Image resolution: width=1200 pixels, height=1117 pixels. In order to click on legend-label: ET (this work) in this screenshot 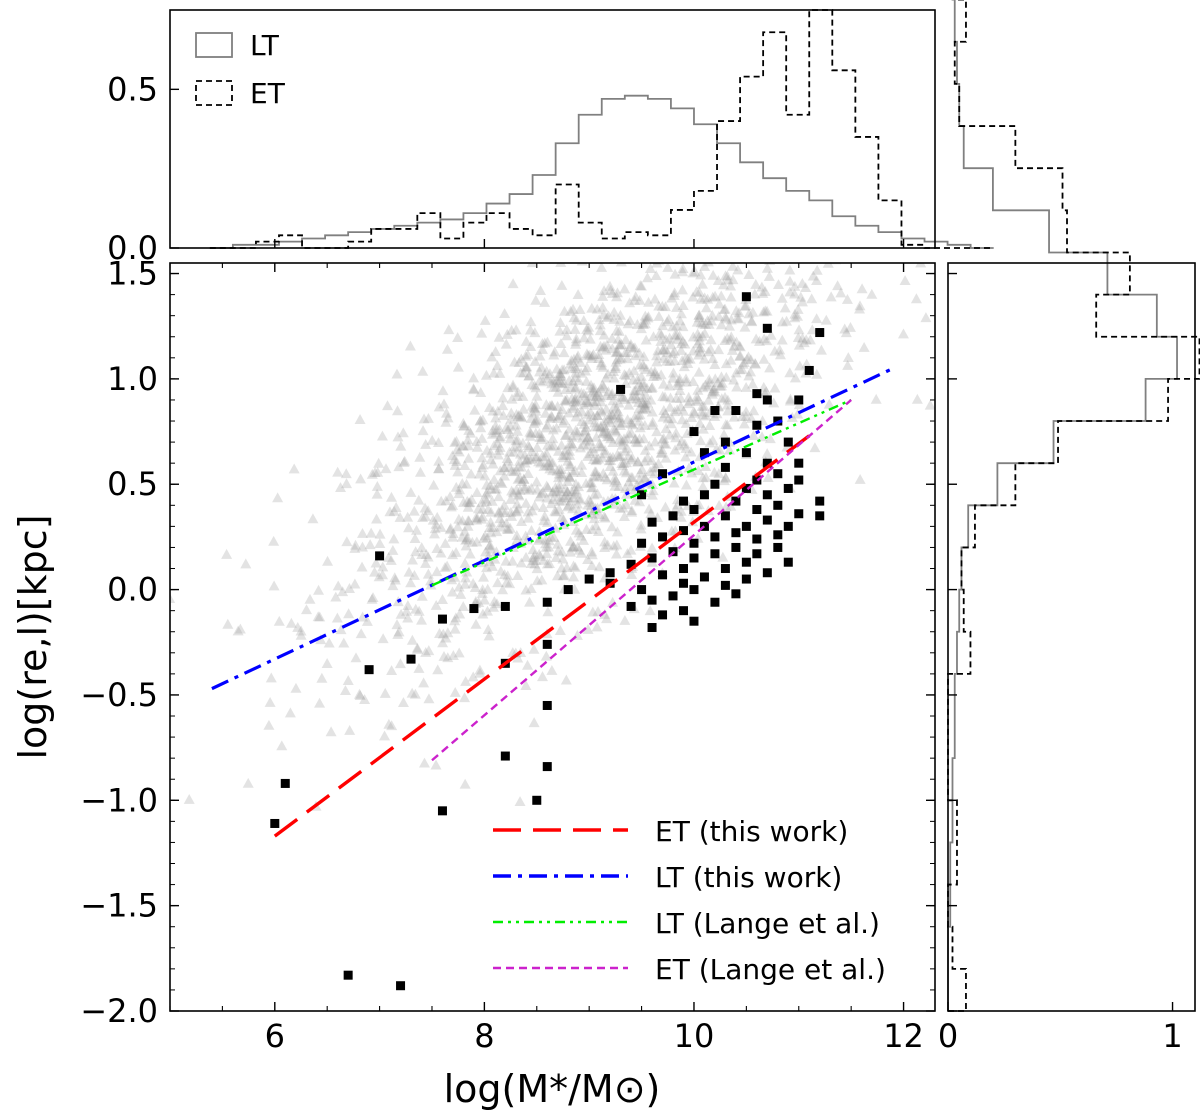, I will do `click(751, 831)`.